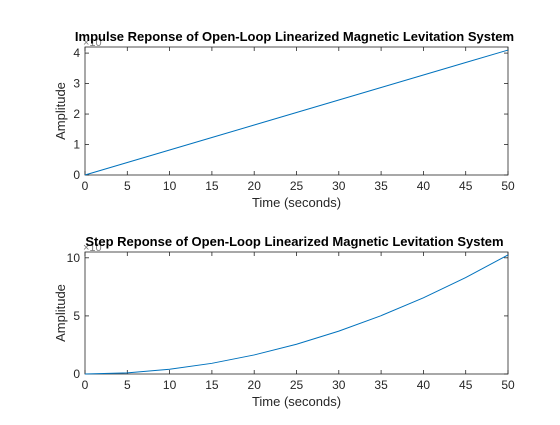 This screenshot has height=425, width=560. I want to click on step-x-axis-label: Time (seconds), so click(296, 401).